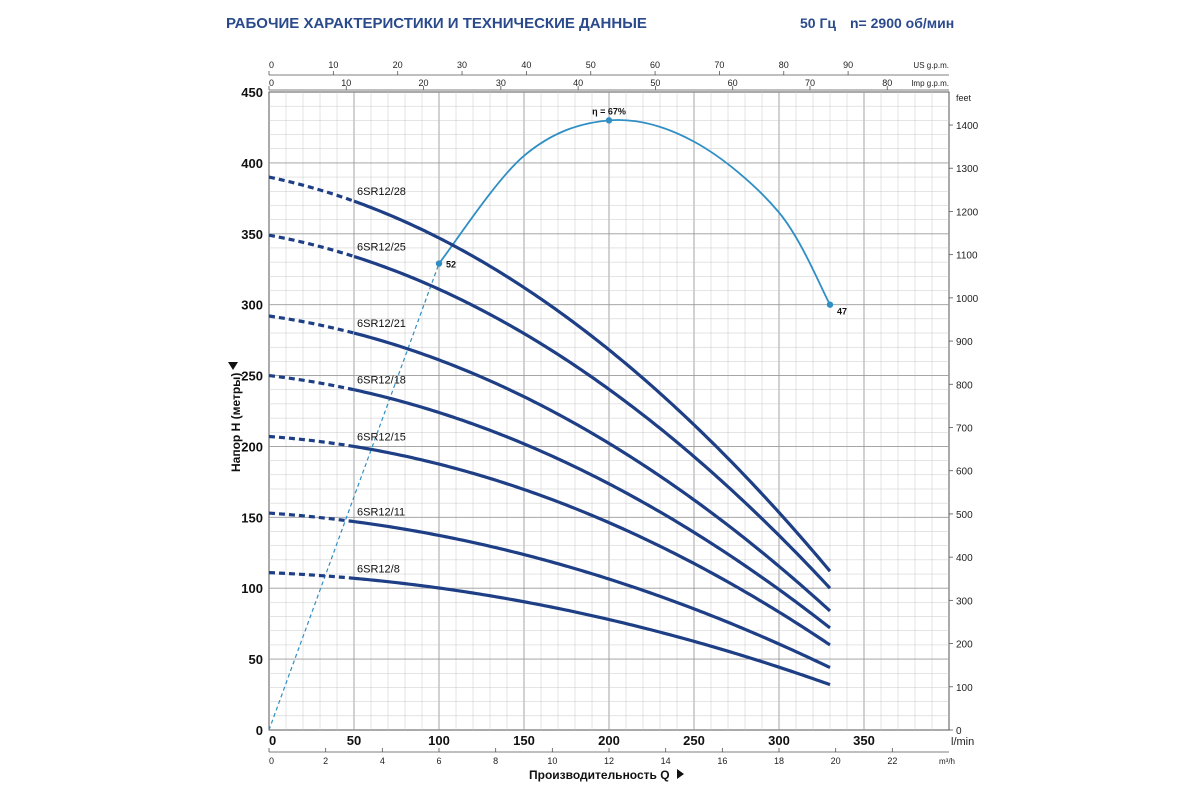 The height and width of the screenshot is (800, 1200). I want to click on y-tick-label: 250, so click(252, 376).